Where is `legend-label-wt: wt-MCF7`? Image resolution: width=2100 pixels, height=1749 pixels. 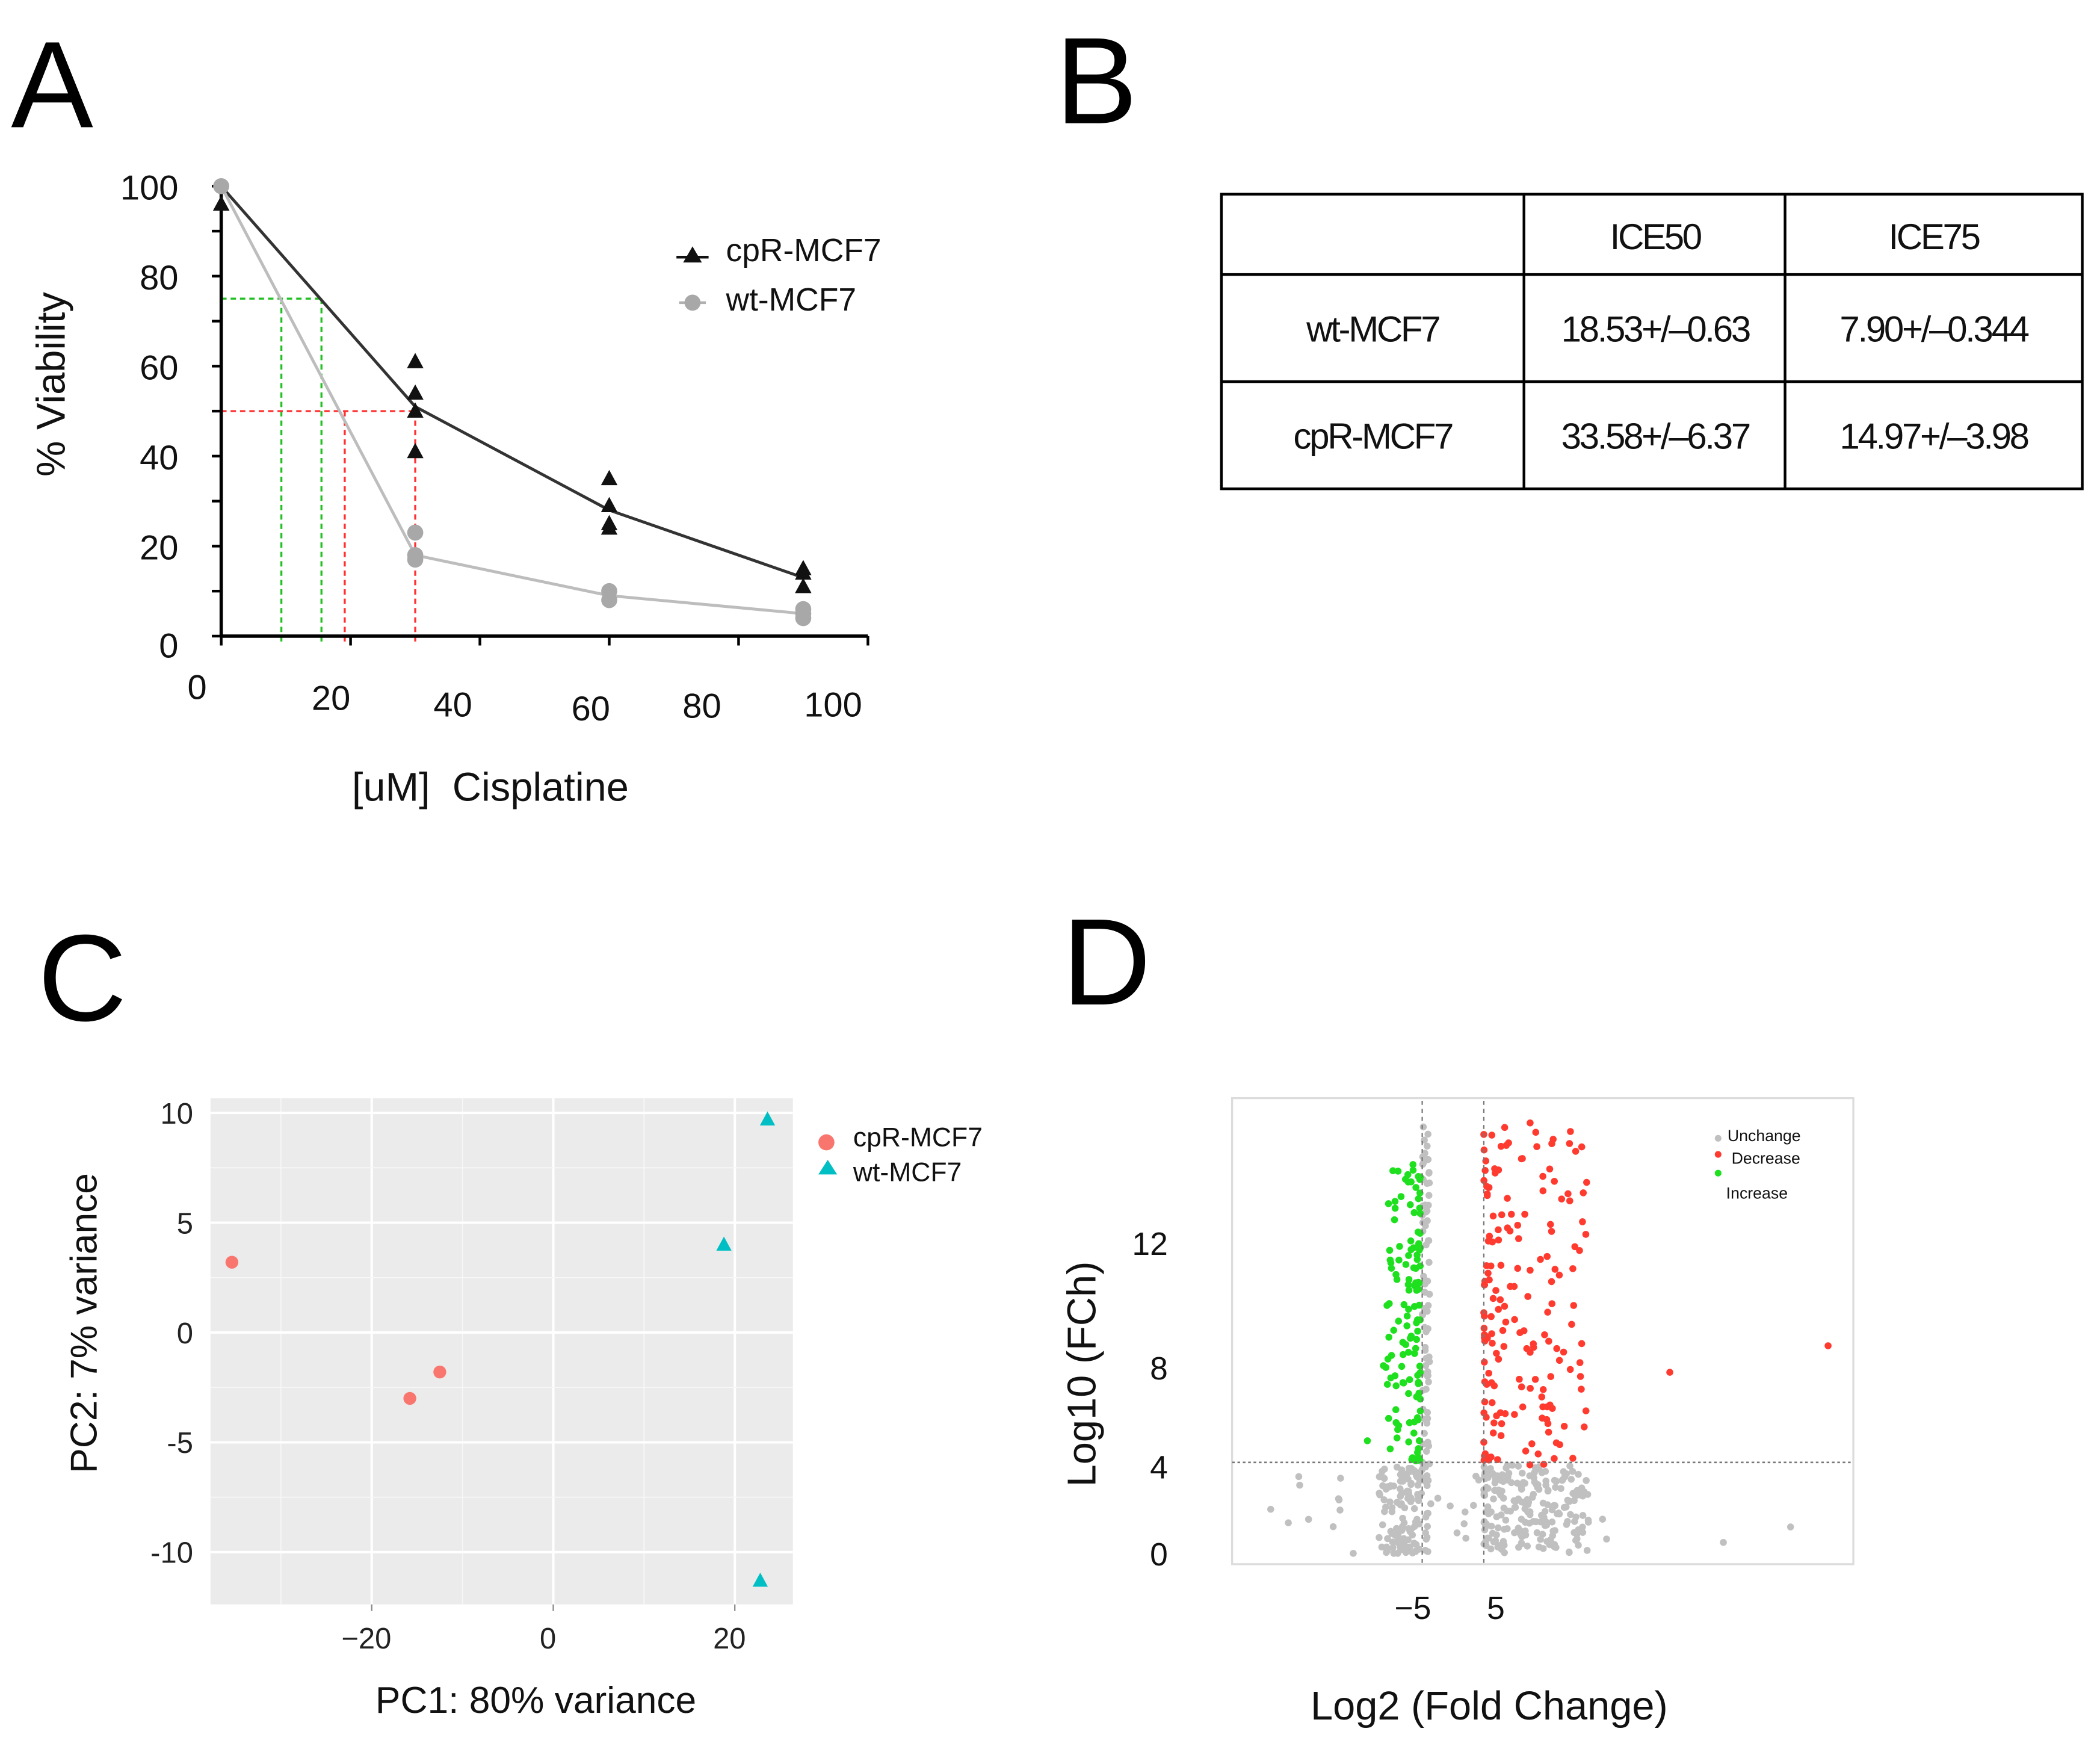
legend-label-wt: wt-MCF7 is located at coordinates (792, 300).